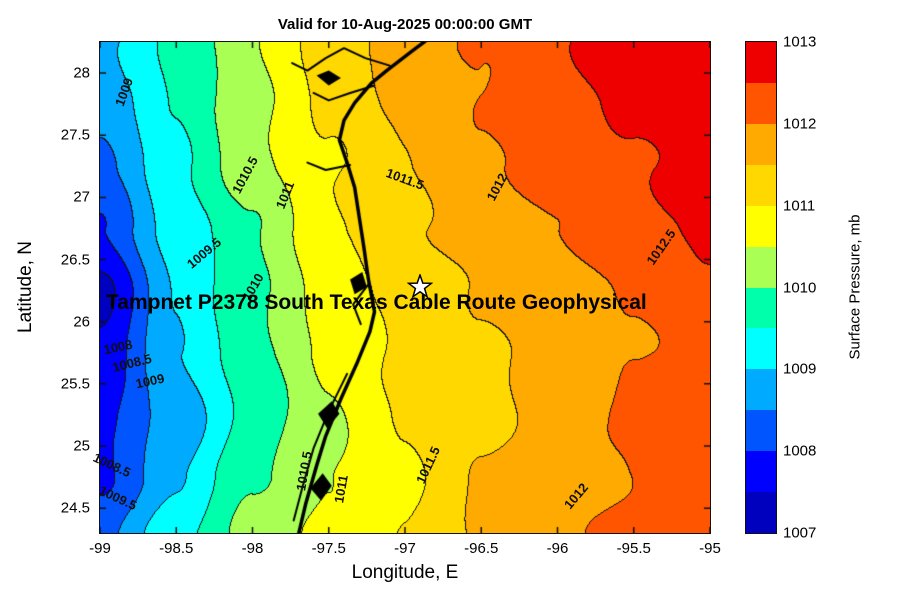 This screenshot has height=600, width=900. Describe the element at coordinates (81, 322) in the screenshot. I see `y-tick-label: 26` at that location.